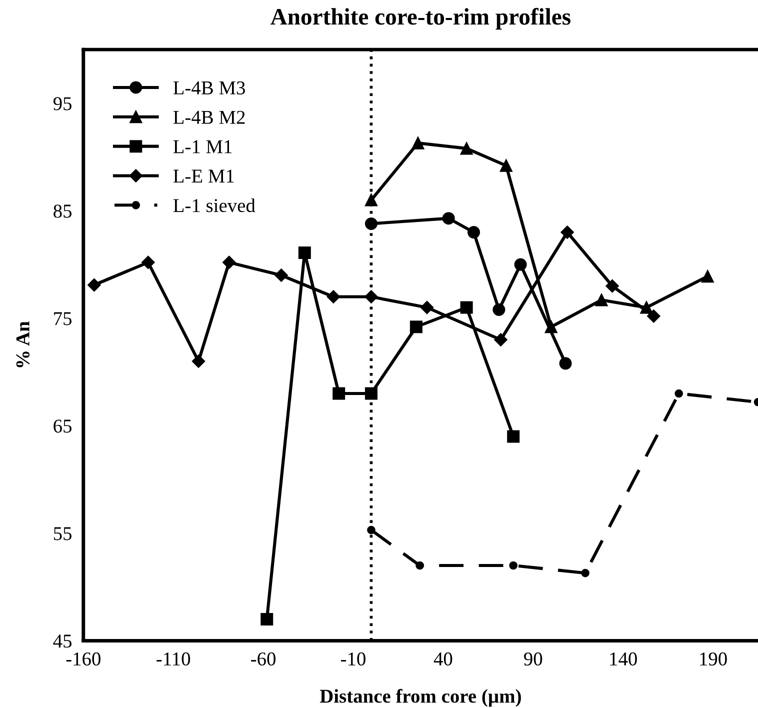 Image resolution: width=758 pixels, height=708 pixels. Describe the element at coordinates (443, 659) in the screenshot. I see `x-tick-label: 40` at that location.